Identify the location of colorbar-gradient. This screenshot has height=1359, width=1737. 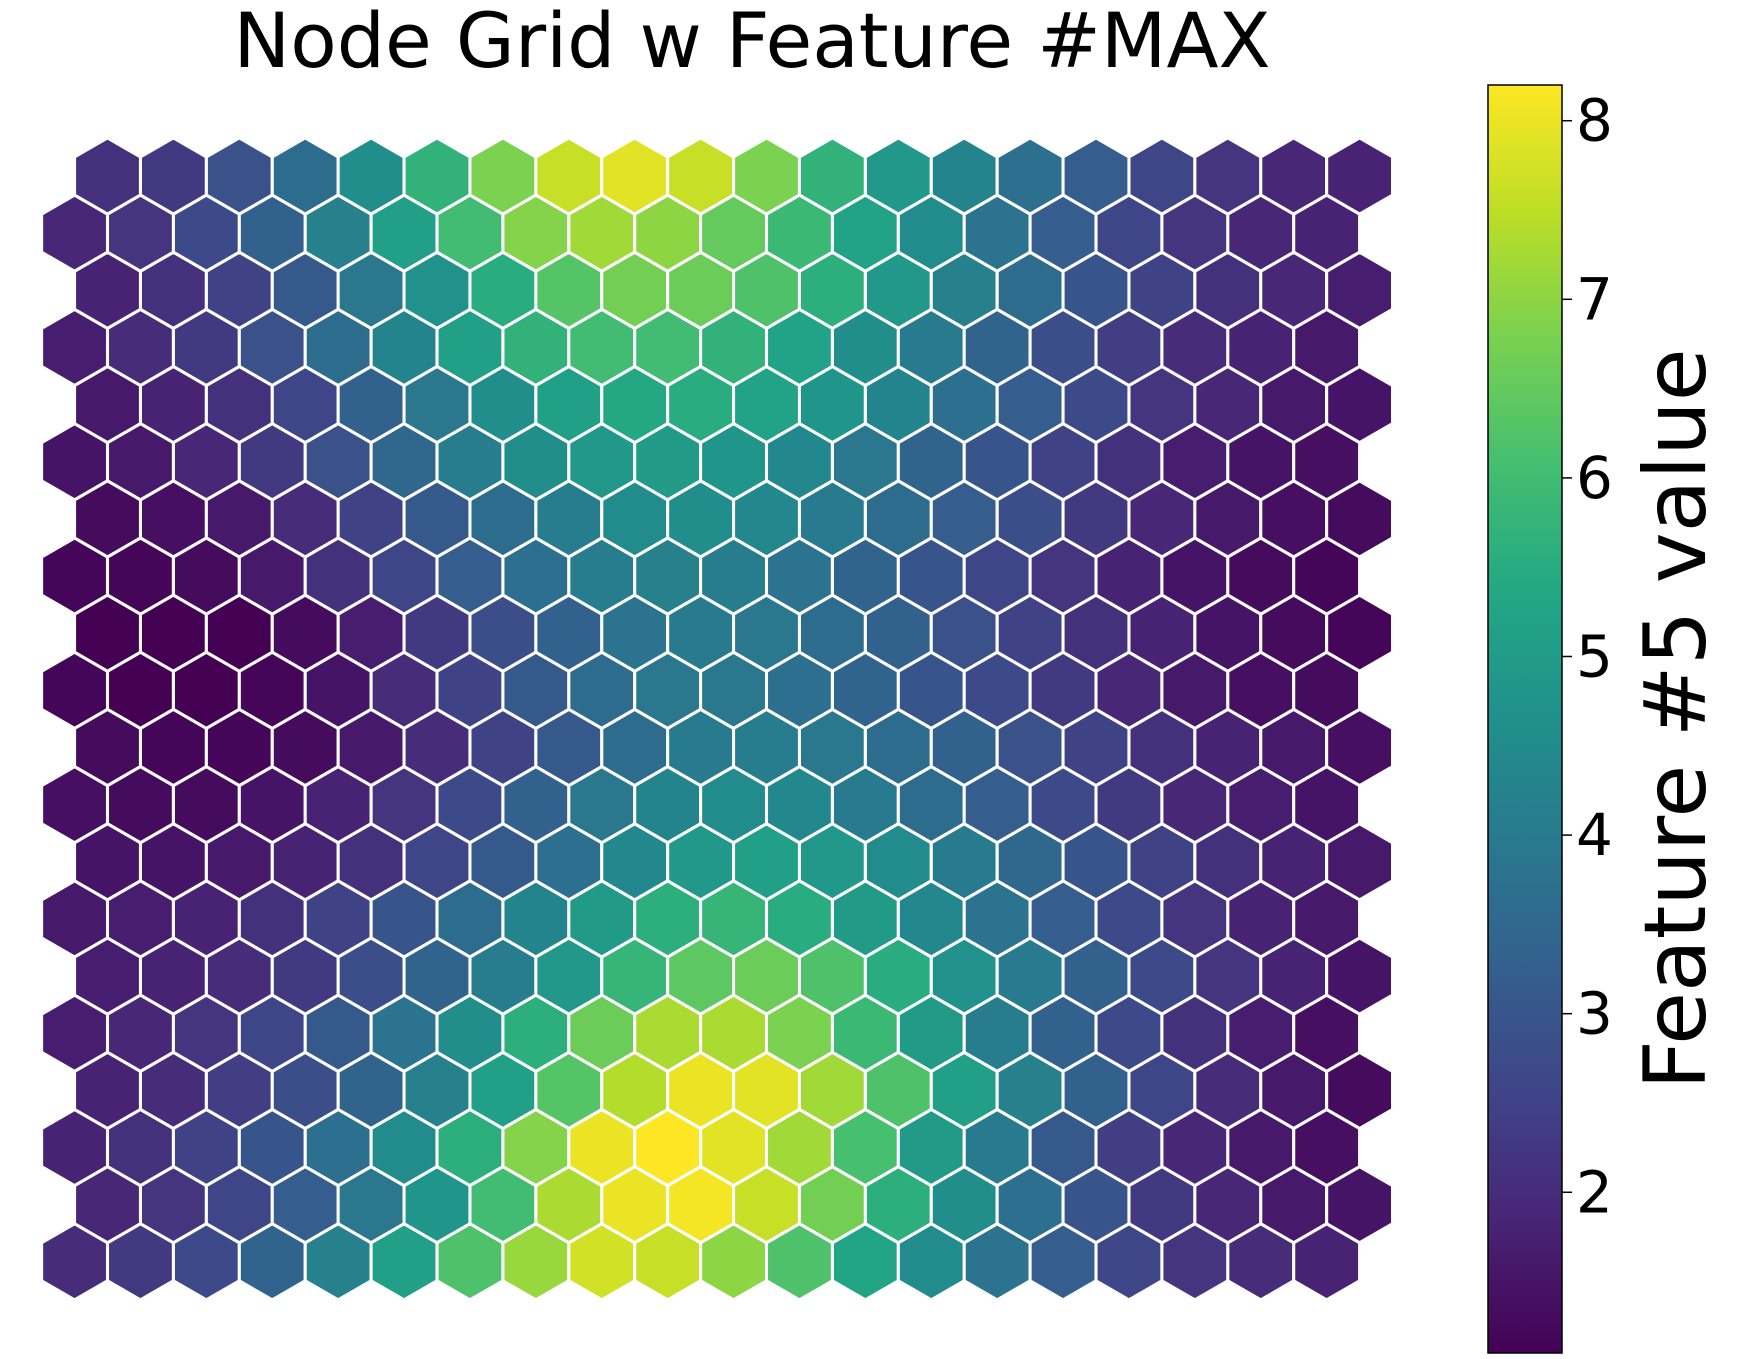
(1525, 719).